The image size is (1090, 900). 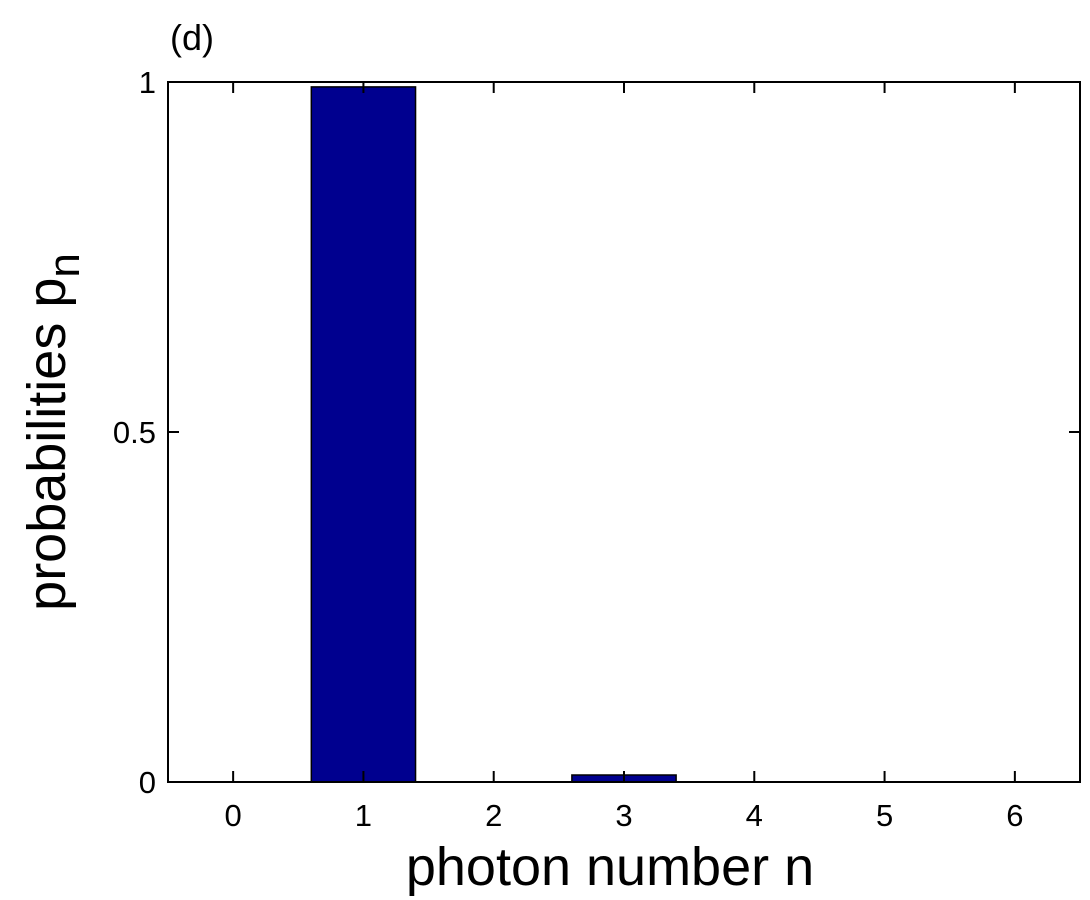 What do you see at coordinates (363, 815) in the screenshot?
I see `x-tick-label: 1` at bounding box center [363, 815].